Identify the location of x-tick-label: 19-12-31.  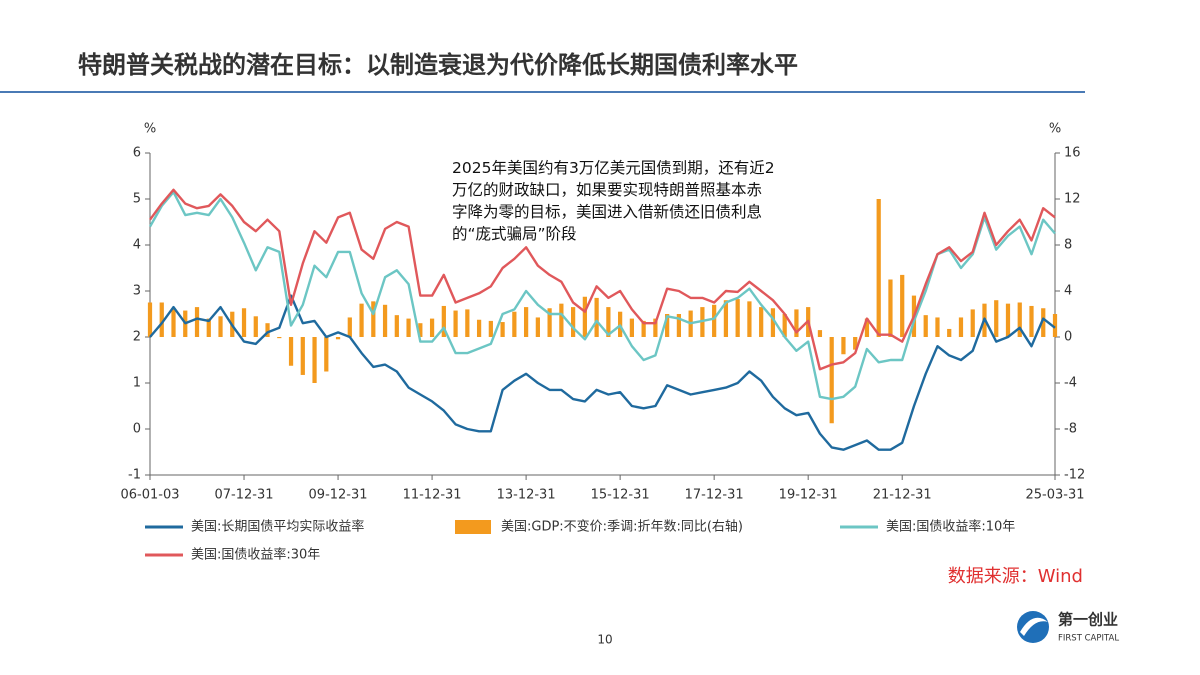
(808, 495).